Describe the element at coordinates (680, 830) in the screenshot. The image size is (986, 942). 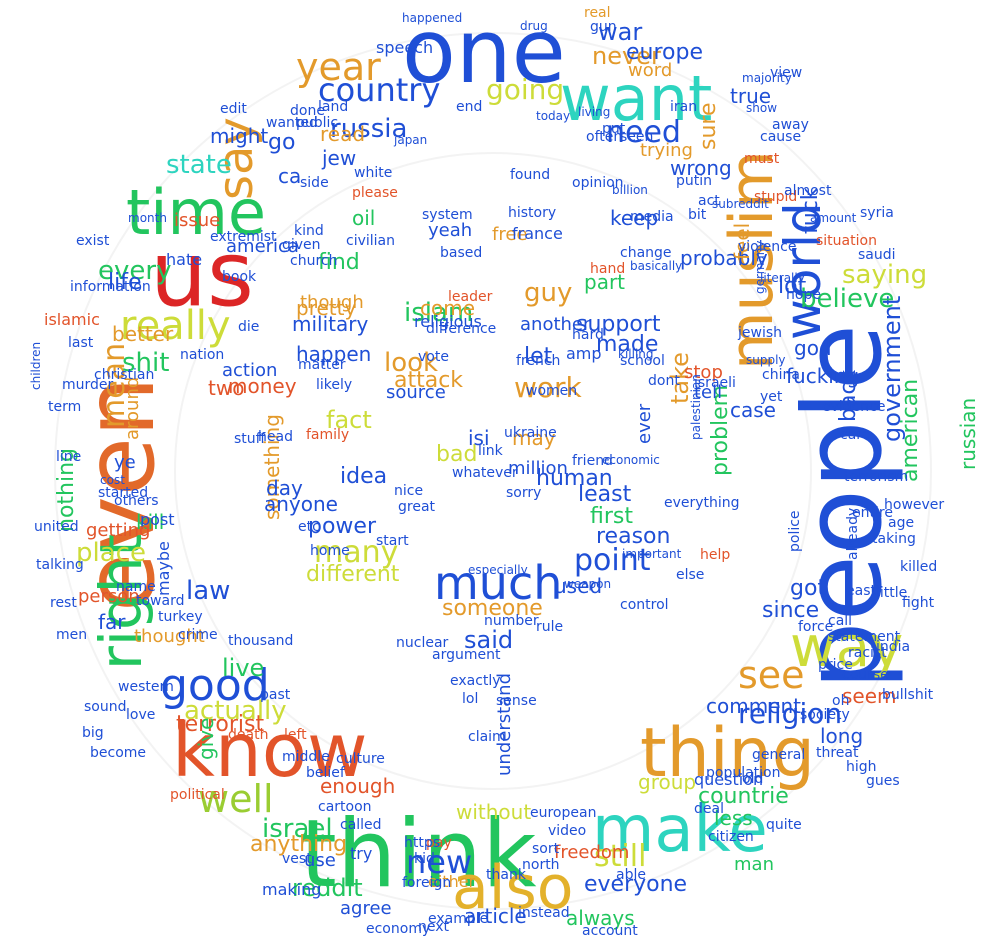
I see `word-make: make` at that location.